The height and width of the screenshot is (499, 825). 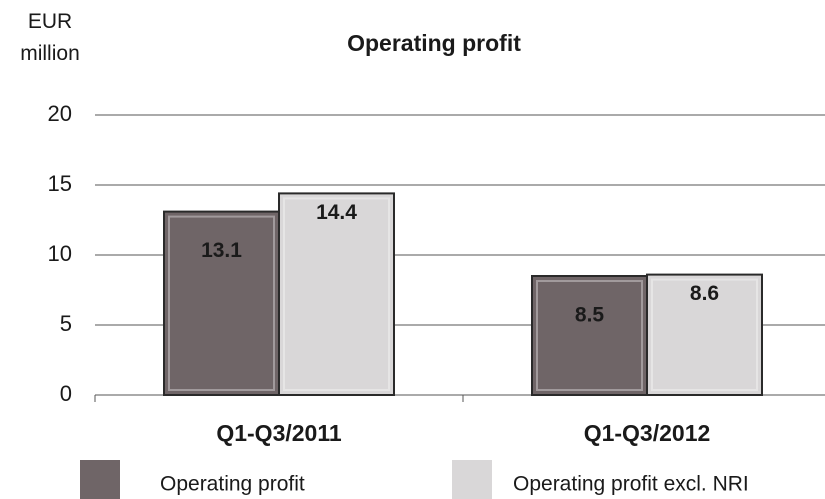 I want to click on value-label: 14.4, so click(x=336, y=212).